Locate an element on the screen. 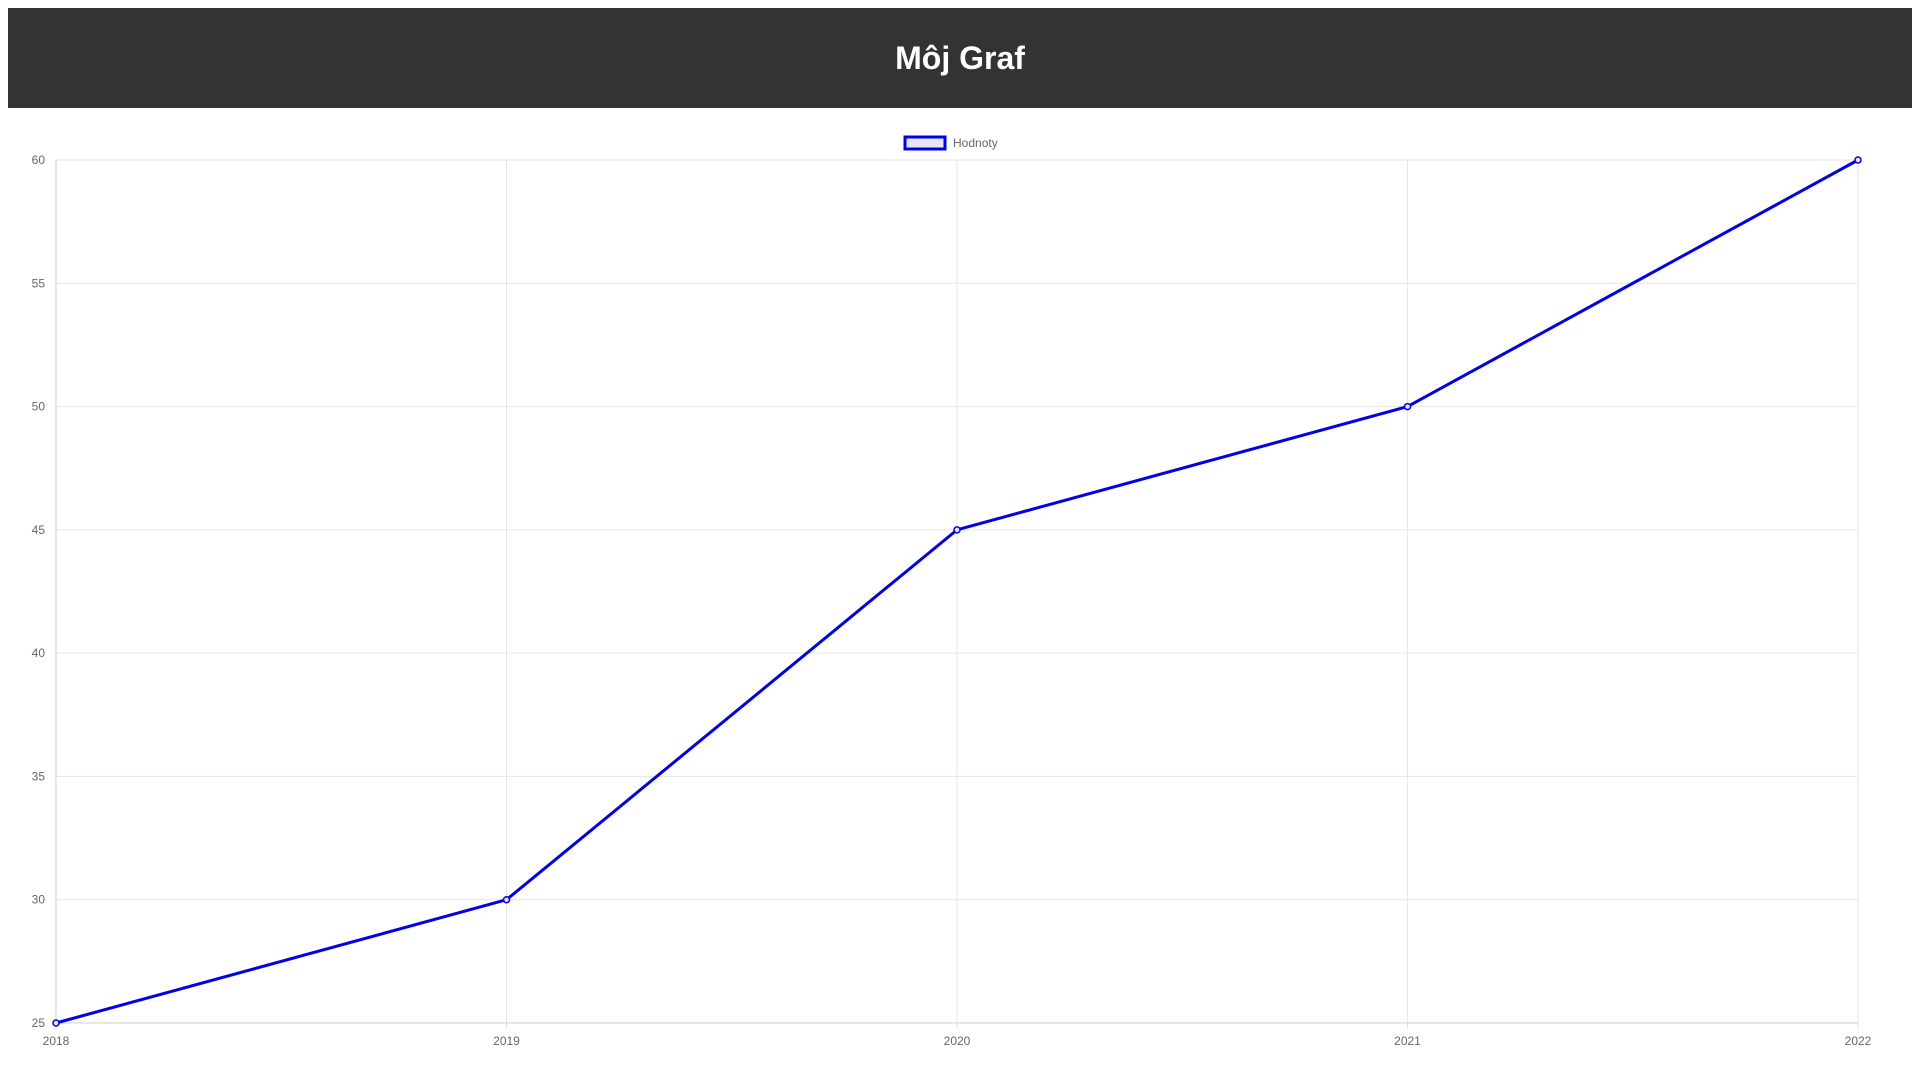 The width and height of the screenshot is (1920, 1080). x-tick-label: 2020 is located at coordinates (957, 1041).